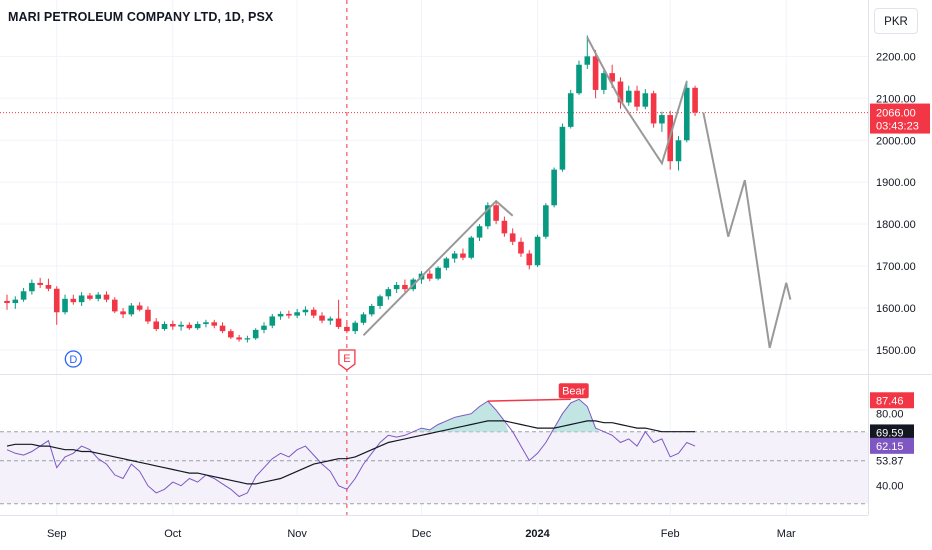 The image size is (932, 550). What do you see at coordinates (172, 534) in the screenshot?
I see `time-tick-label: Oct` at bounding box center [172, 534].